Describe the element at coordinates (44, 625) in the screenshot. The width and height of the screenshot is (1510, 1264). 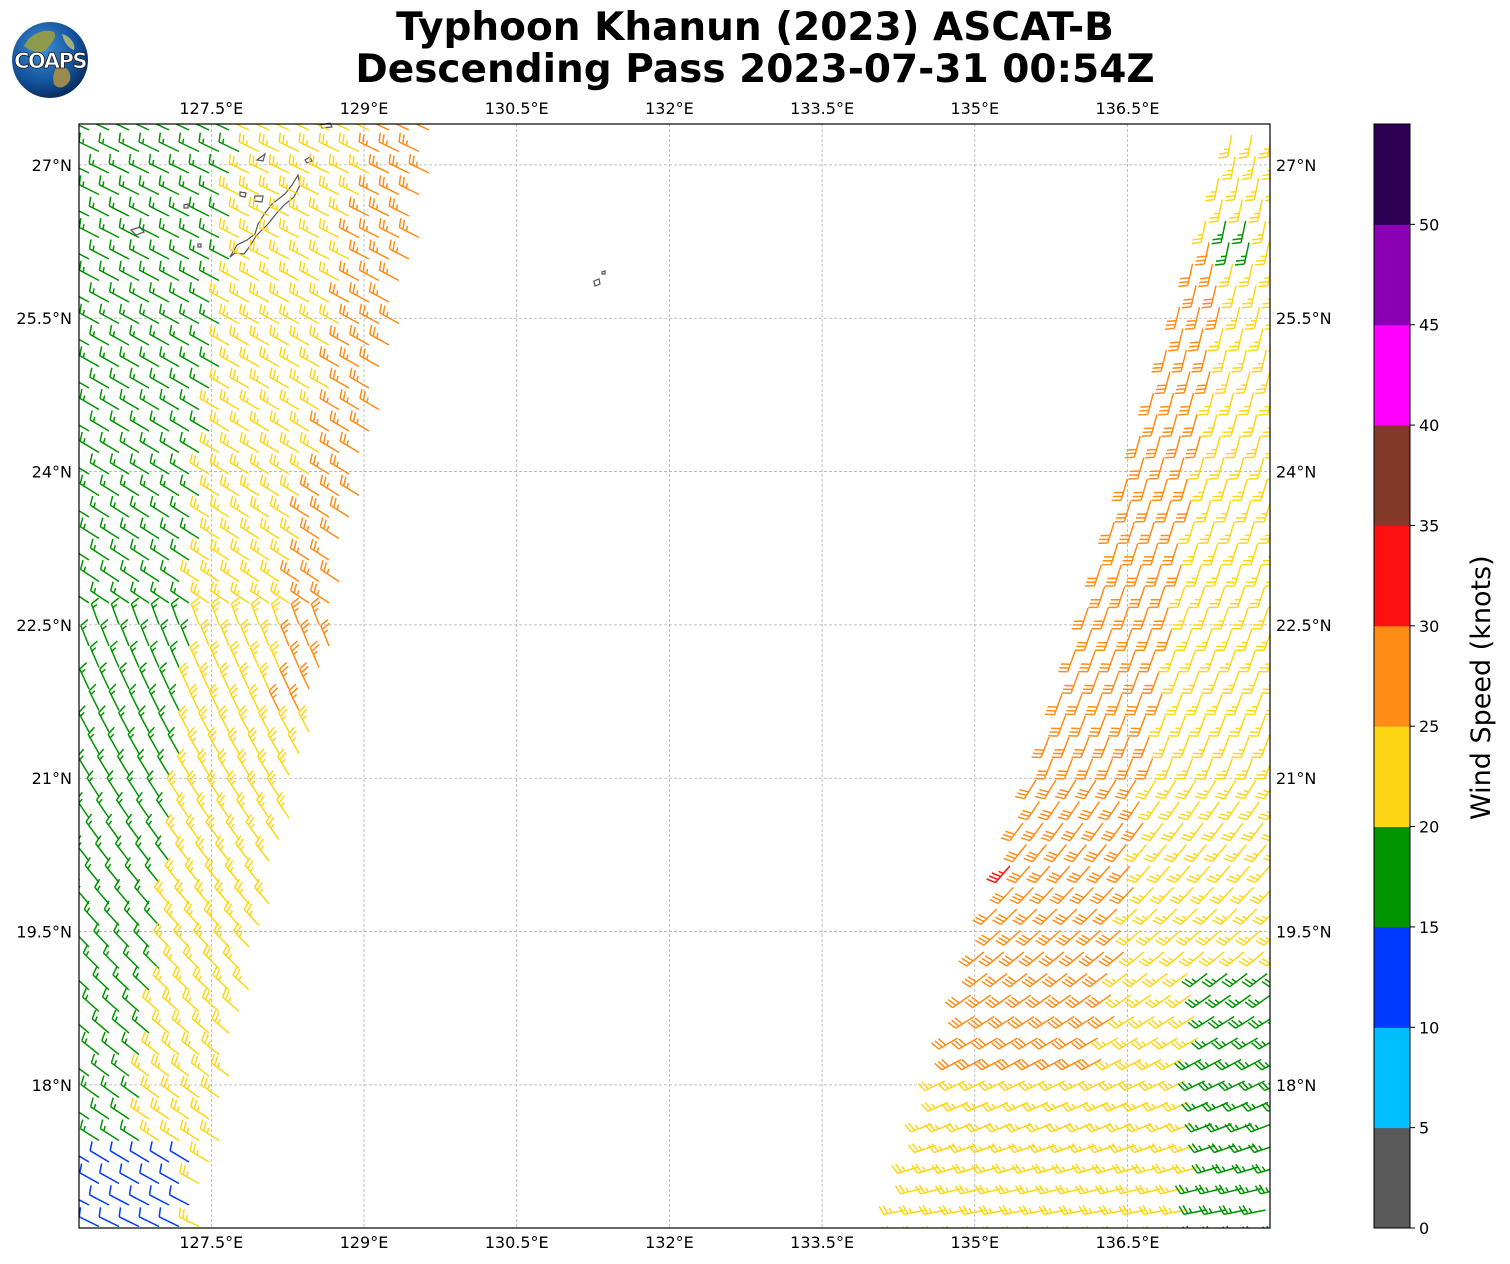
I see `lat-tick-label-left: 22.5°N` at that location.